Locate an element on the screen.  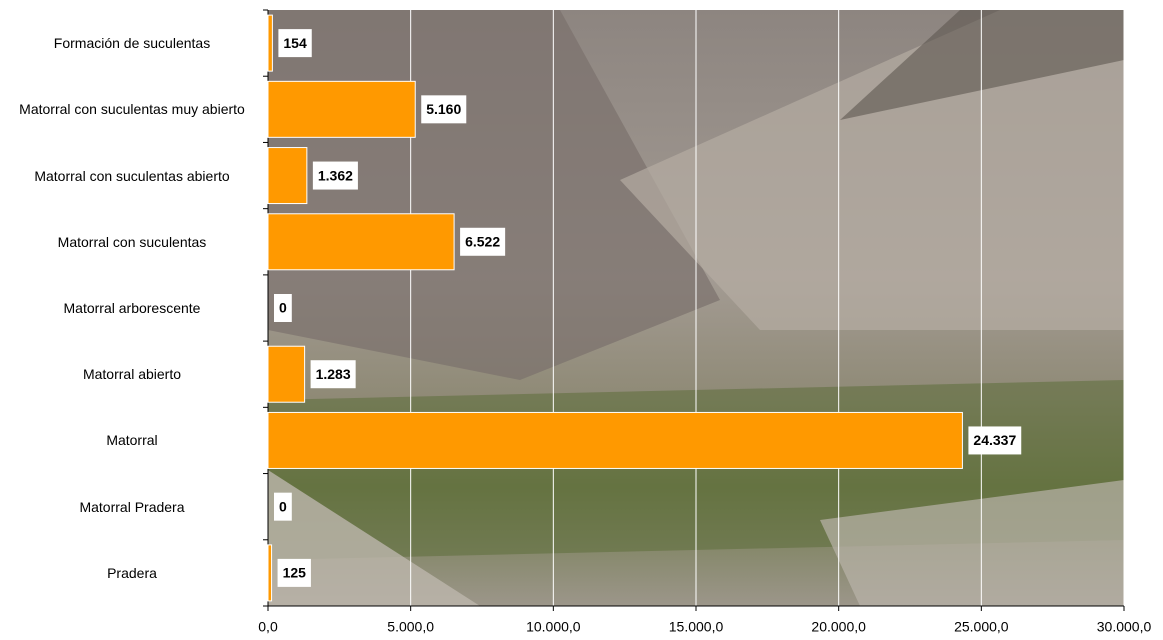
value-label: 1.283 is located at coordinates (333, 374).